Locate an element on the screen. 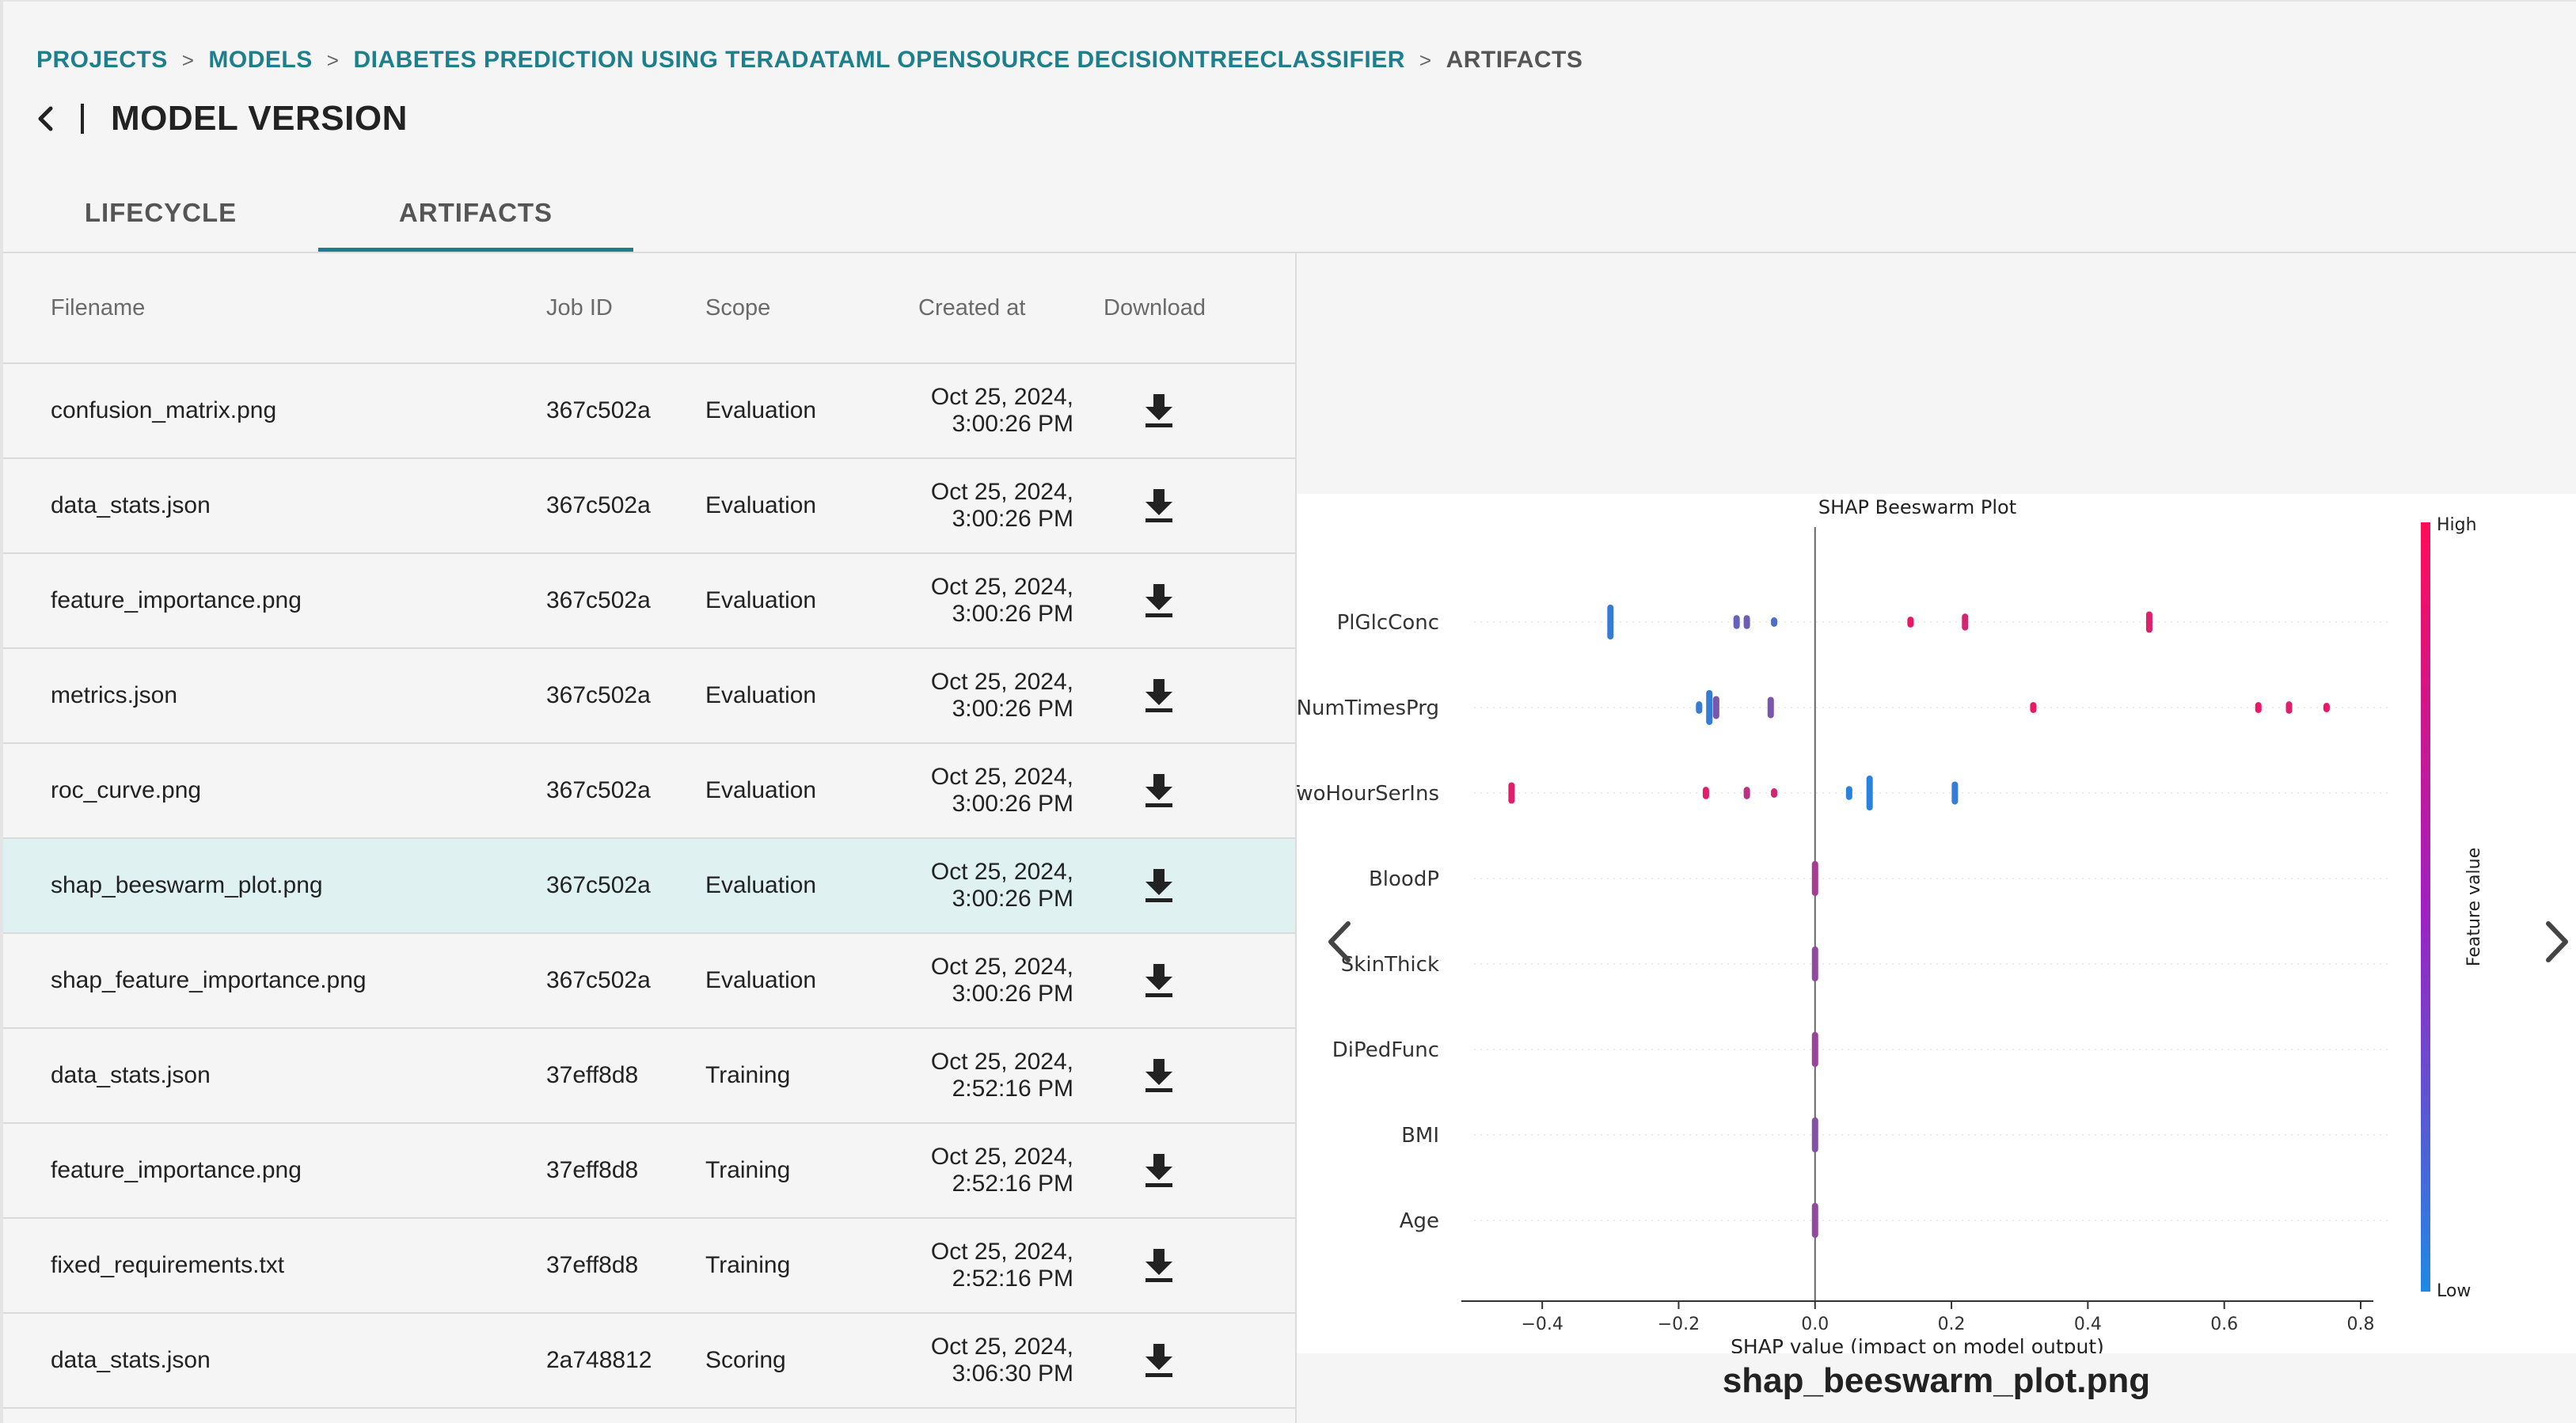 The height and width of the screenshot is (1423, 2576). column-header-created-at: Created at is located at coordinates (972, 307).